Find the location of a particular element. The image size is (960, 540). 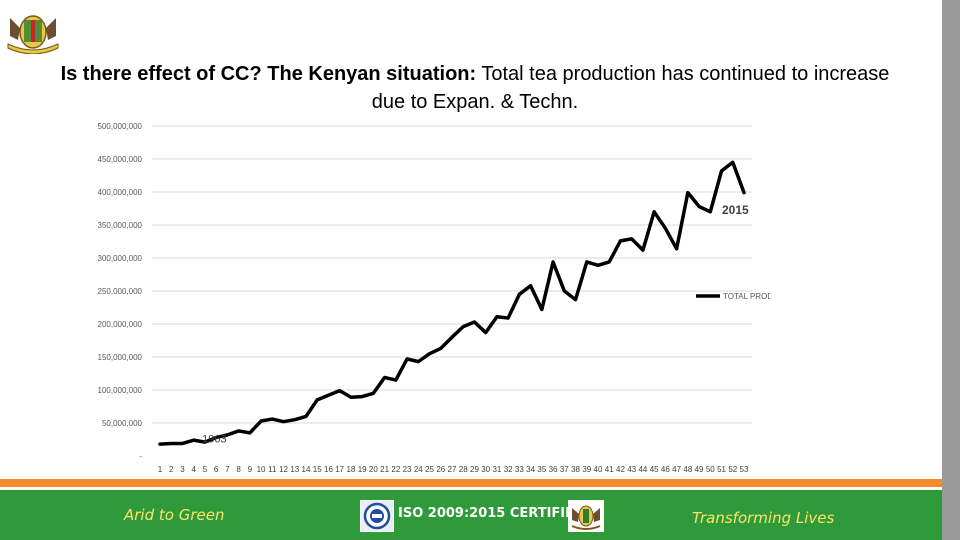

footer-right-text: Transforming Lives is located at coordinates (763, 518).